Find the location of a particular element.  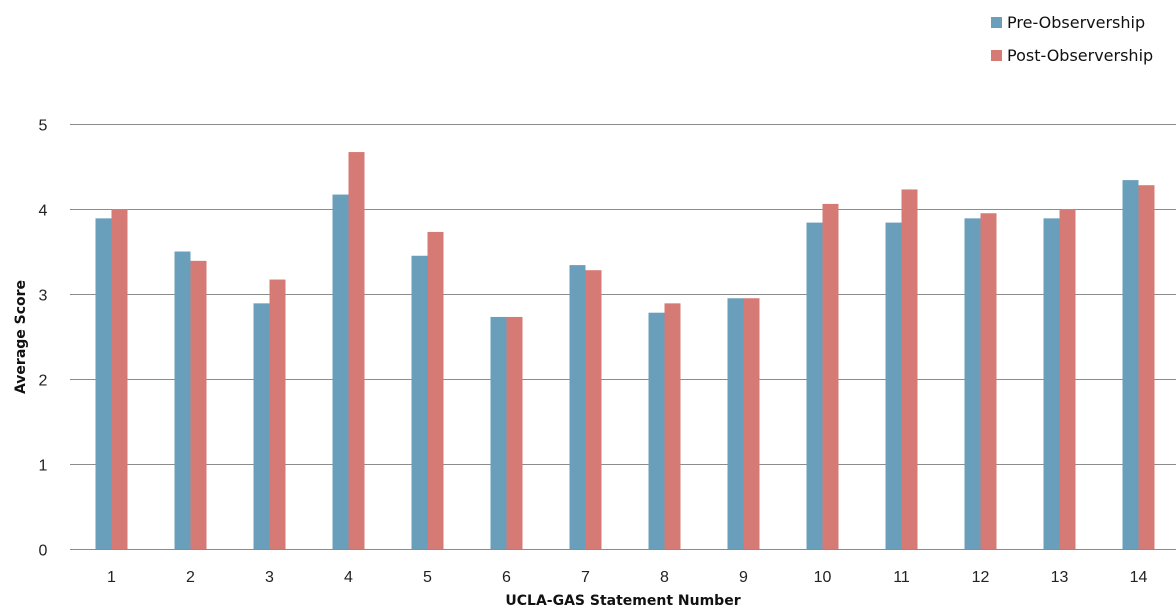

y-axis-ticks: 0 1 2 3 4 5 is located at coordinates (43, 339).